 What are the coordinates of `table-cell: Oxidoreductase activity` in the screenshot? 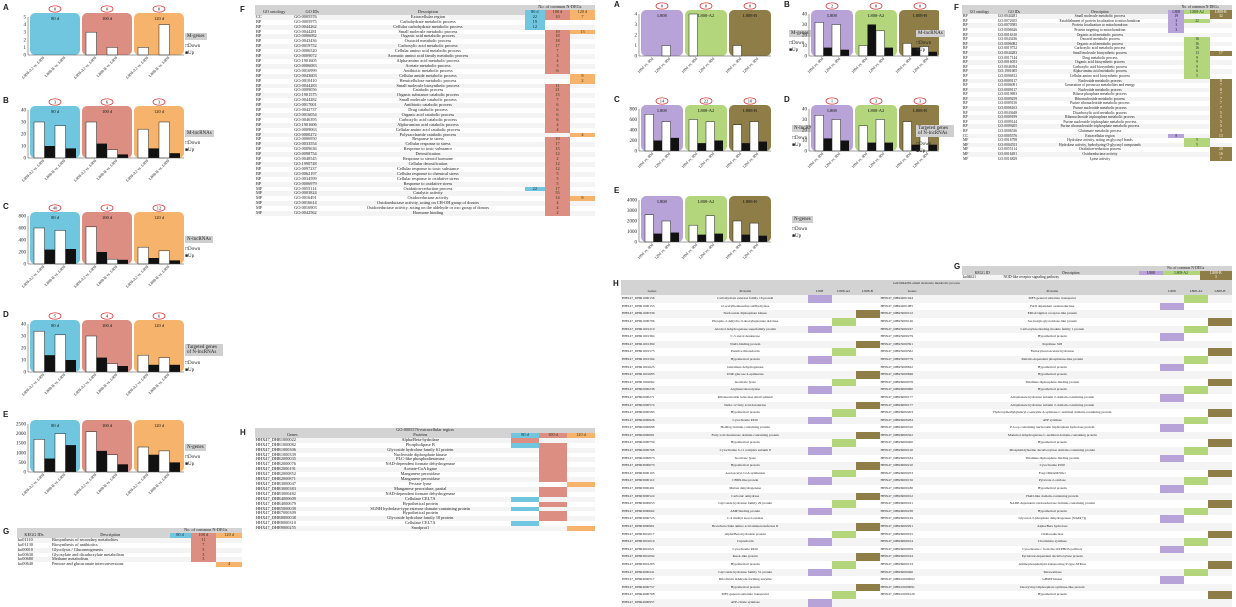 It's located at (428, 199).